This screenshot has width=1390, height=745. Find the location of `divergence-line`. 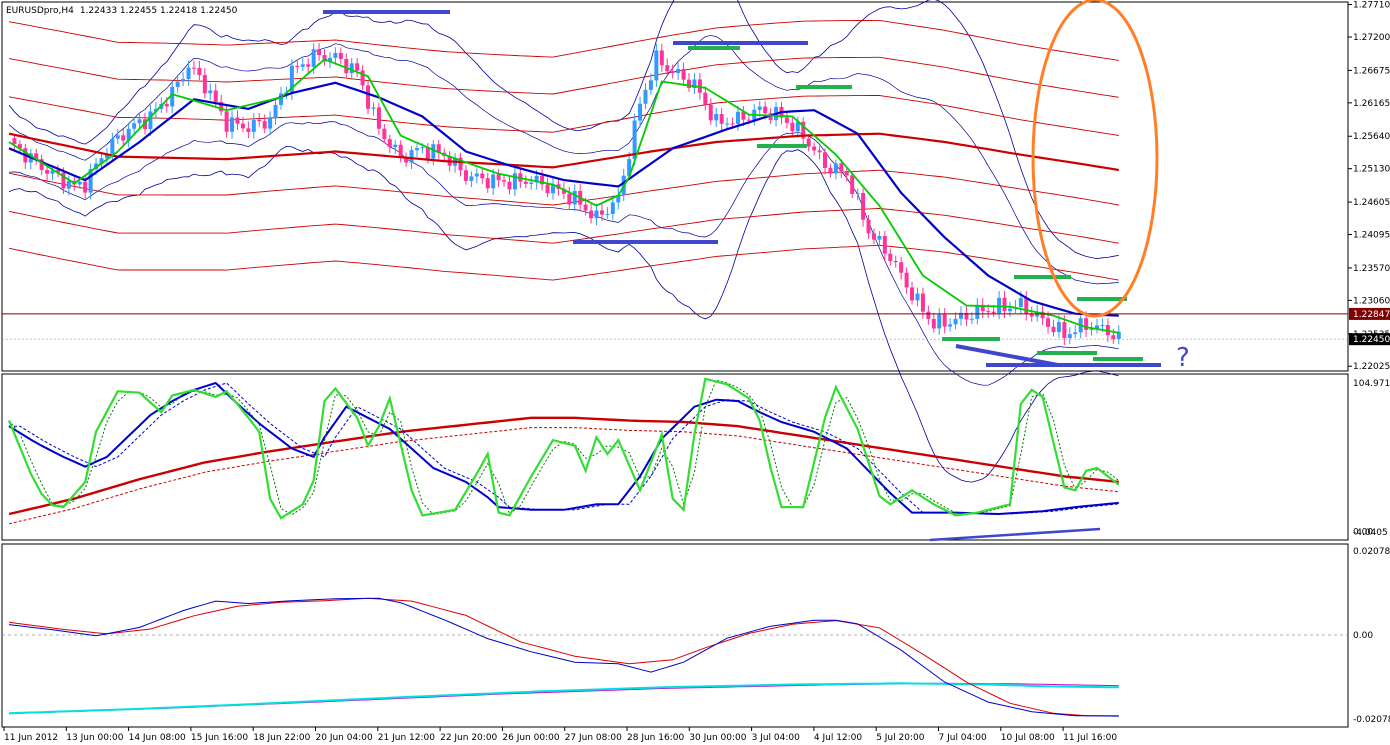

divergence-line is located at coordinates (1015, 534).